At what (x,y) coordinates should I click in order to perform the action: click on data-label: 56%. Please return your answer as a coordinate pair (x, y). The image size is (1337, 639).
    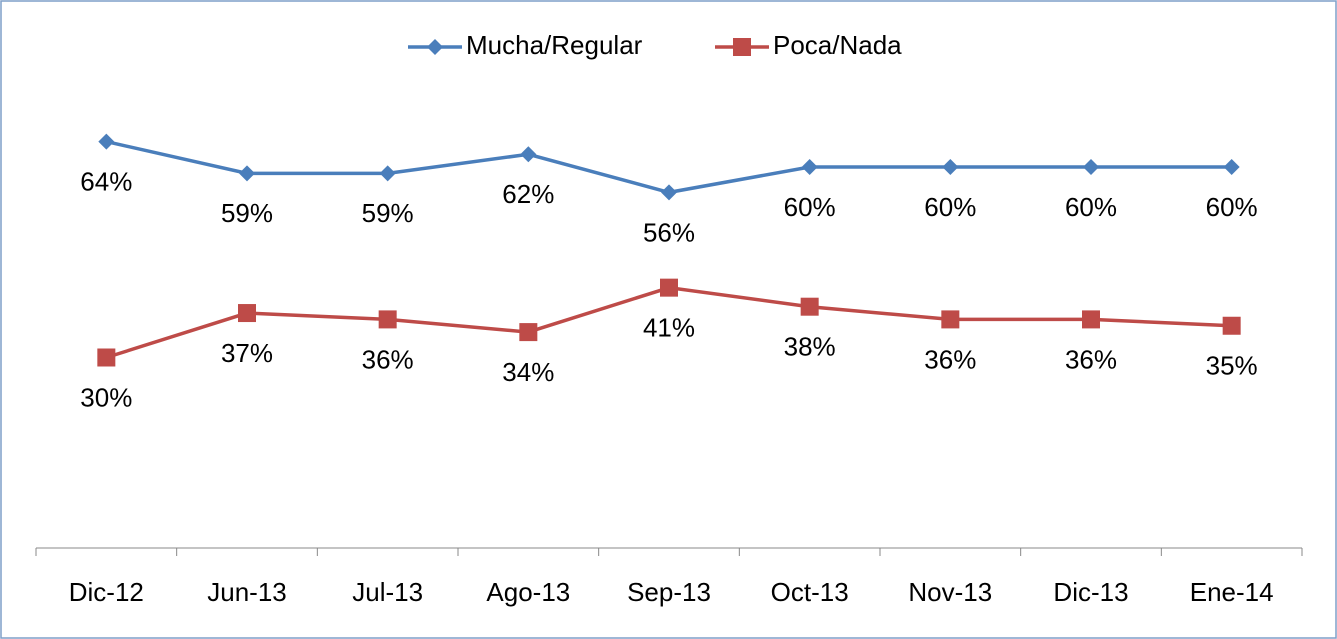
    Looking at the image, I should click on (669, 232).